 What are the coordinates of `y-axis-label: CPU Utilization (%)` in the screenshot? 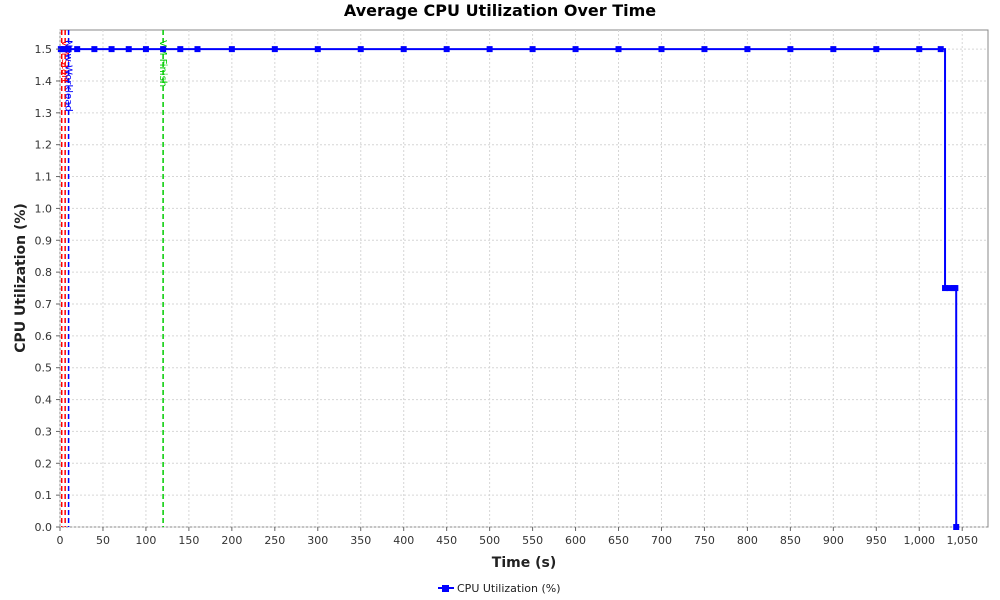 It's located at (21, 278).